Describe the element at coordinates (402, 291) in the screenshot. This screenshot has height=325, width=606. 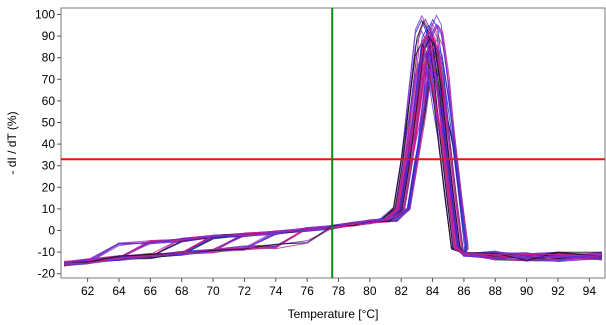
I see `x-tick-label: 82` at that location.